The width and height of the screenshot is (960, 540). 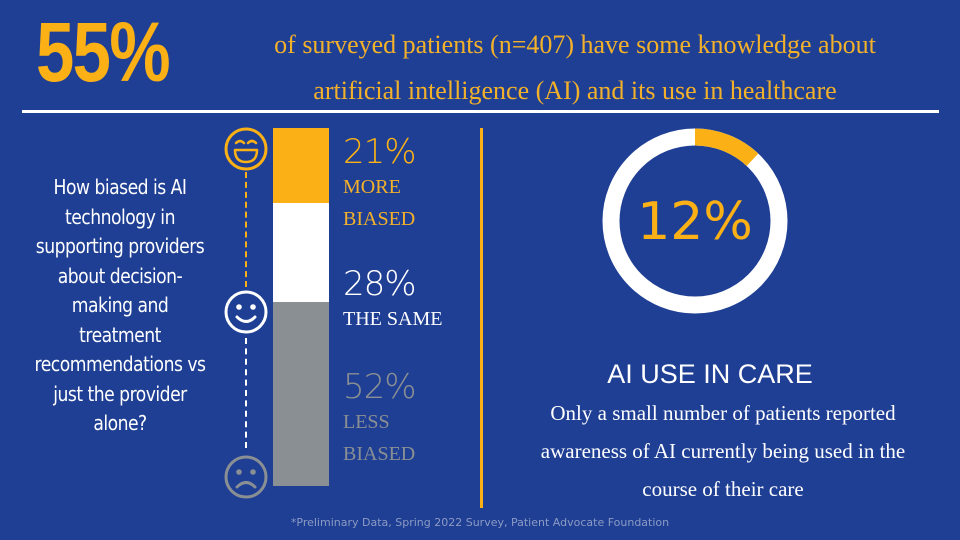 I want to click on ai-use-desc-line-1: Only a small number of patients reported, so click(x=723, y=413).